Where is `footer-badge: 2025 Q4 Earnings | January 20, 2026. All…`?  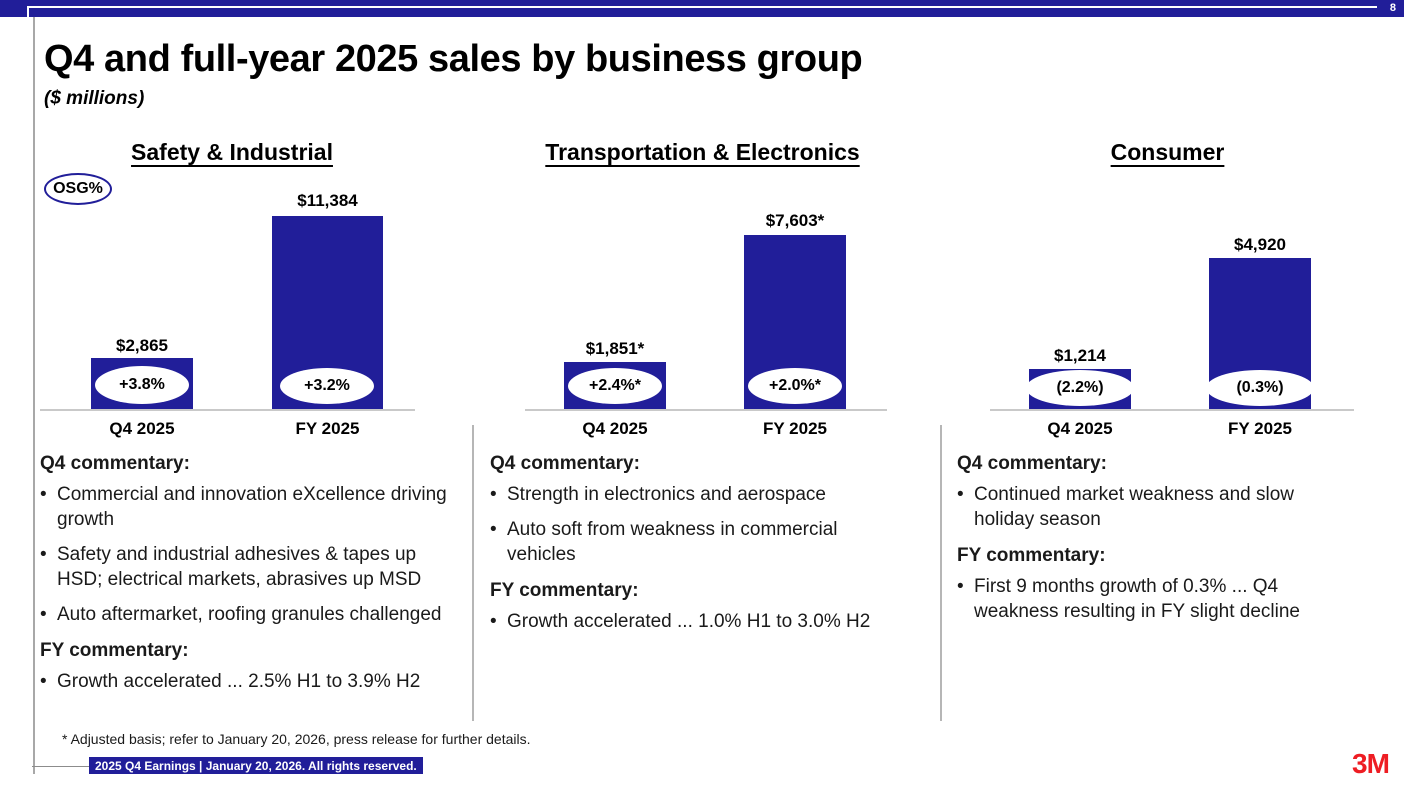
footer-badge: 2025 Q4 Earnings | January 20, 2026. All… is located at coordinates (256, 765).